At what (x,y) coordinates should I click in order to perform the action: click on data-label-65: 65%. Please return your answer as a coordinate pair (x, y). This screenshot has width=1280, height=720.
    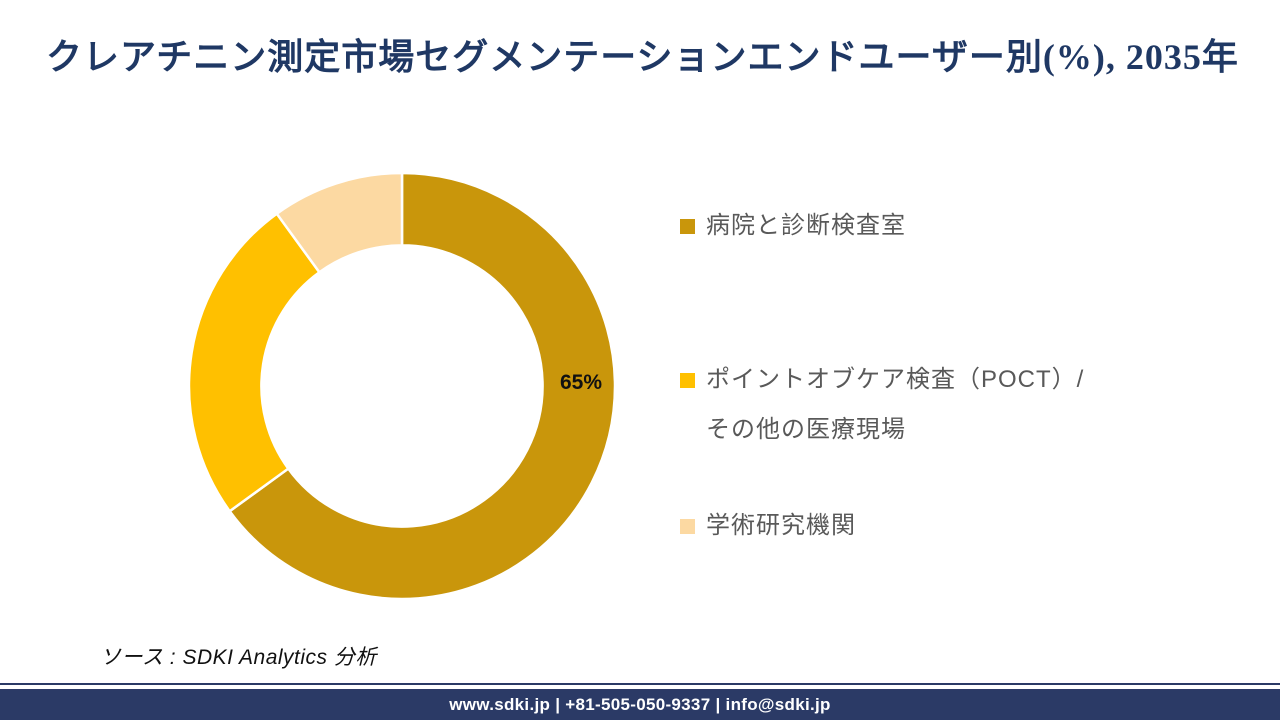
    Looking at the image, I should click on (581, 382).